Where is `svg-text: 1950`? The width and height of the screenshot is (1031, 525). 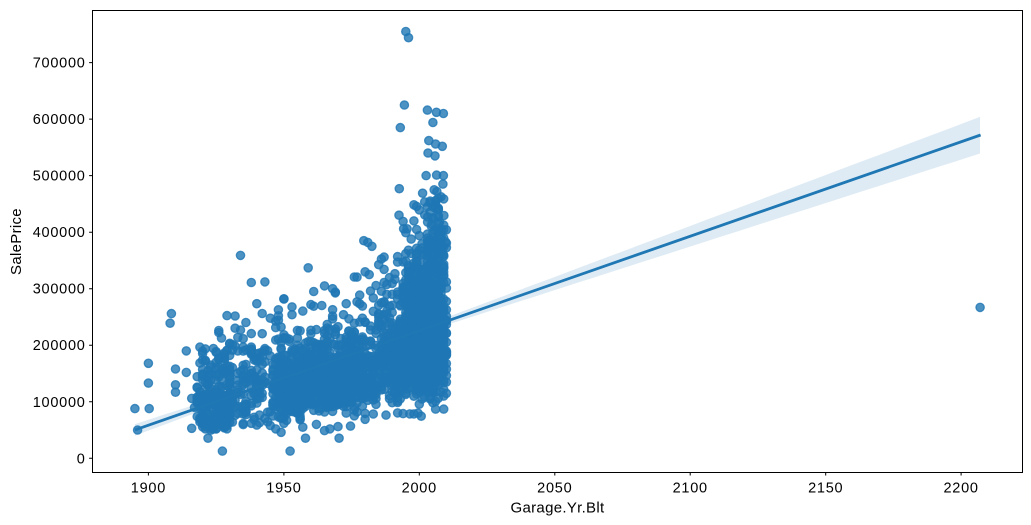
svg-text: 1950 is located at coordinates (283, 489).